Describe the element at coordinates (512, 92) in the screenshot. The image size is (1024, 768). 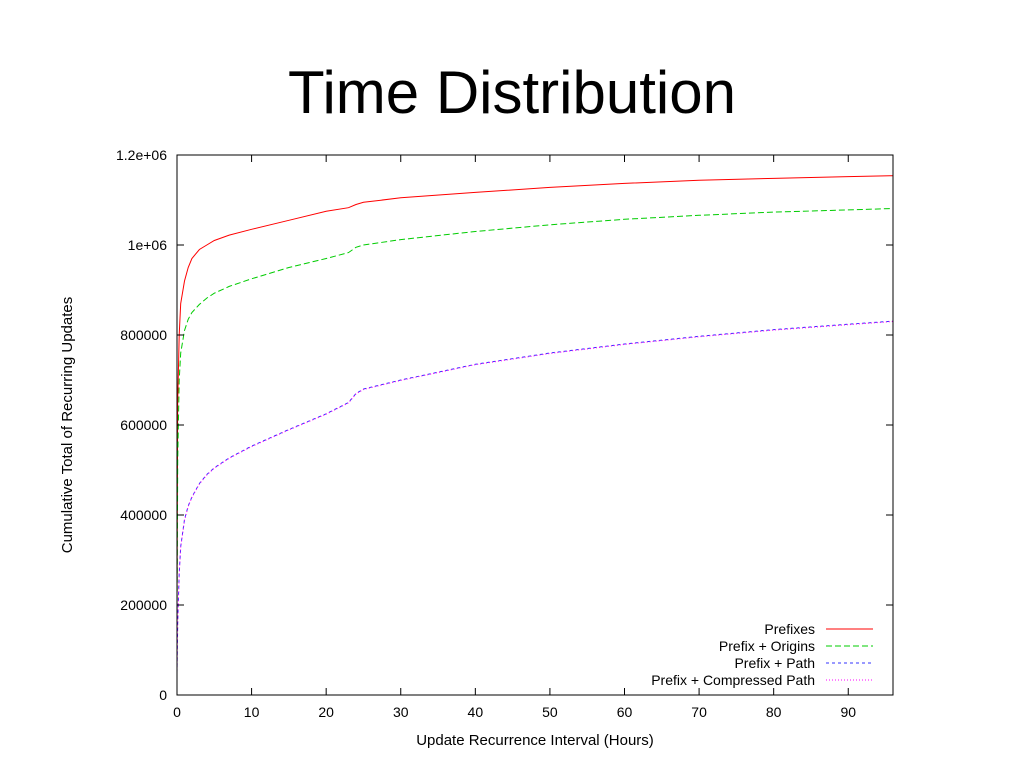
I see `slide-title: Time Distribution` at that location.